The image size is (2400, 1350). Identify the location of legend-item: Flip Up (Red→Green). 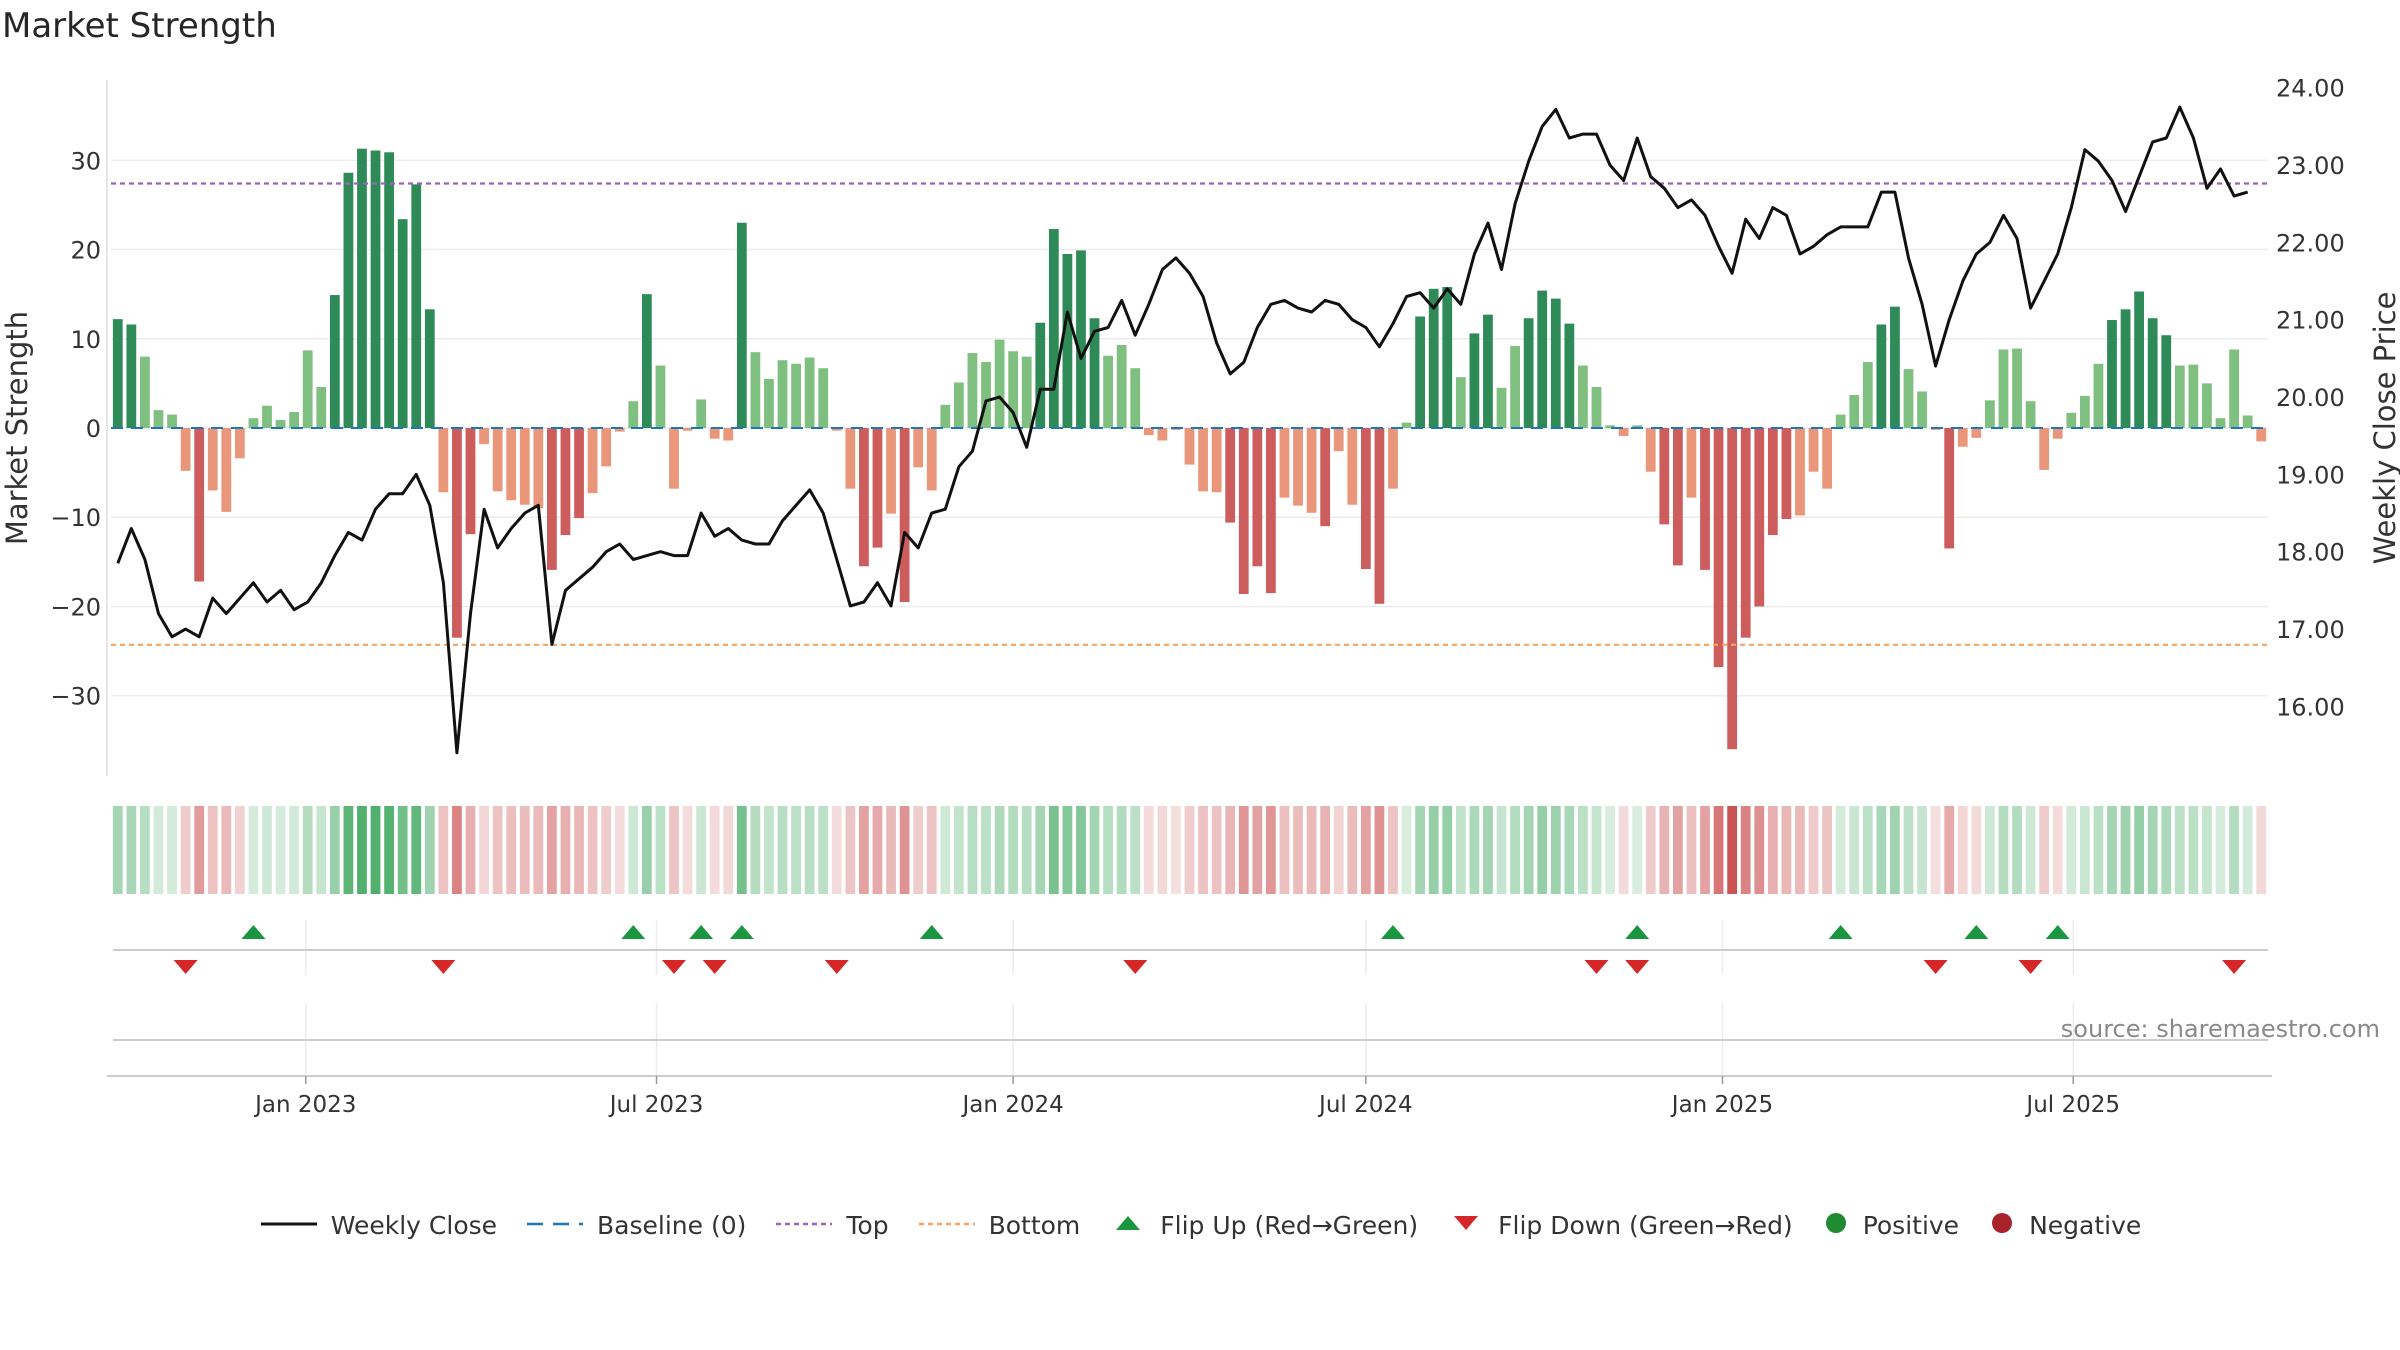
(1263, 1225).